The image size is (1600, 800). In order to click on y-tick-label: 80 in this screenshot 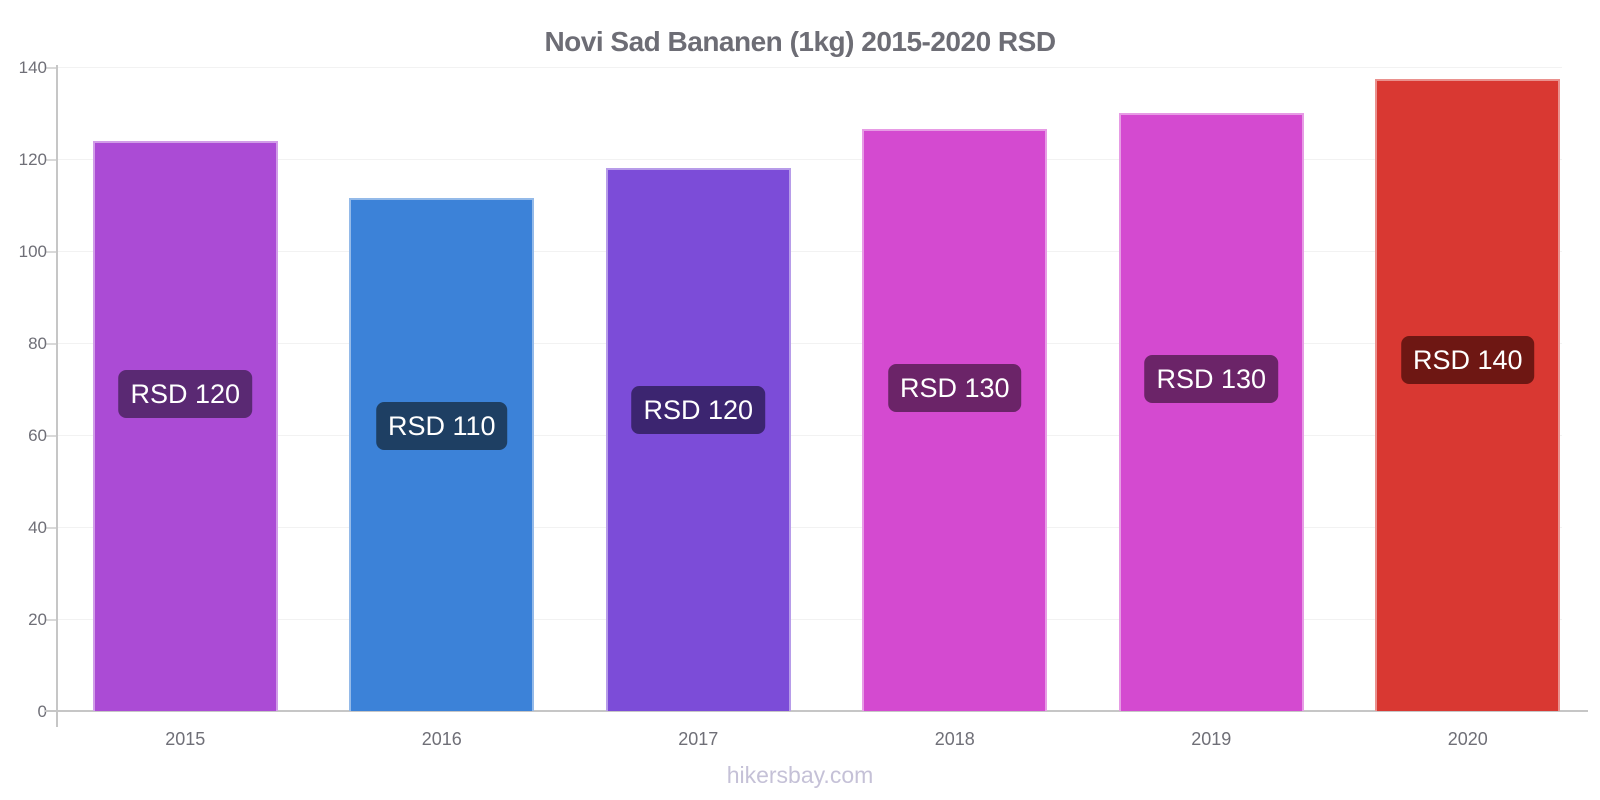, I will do `click(37, 343)`.